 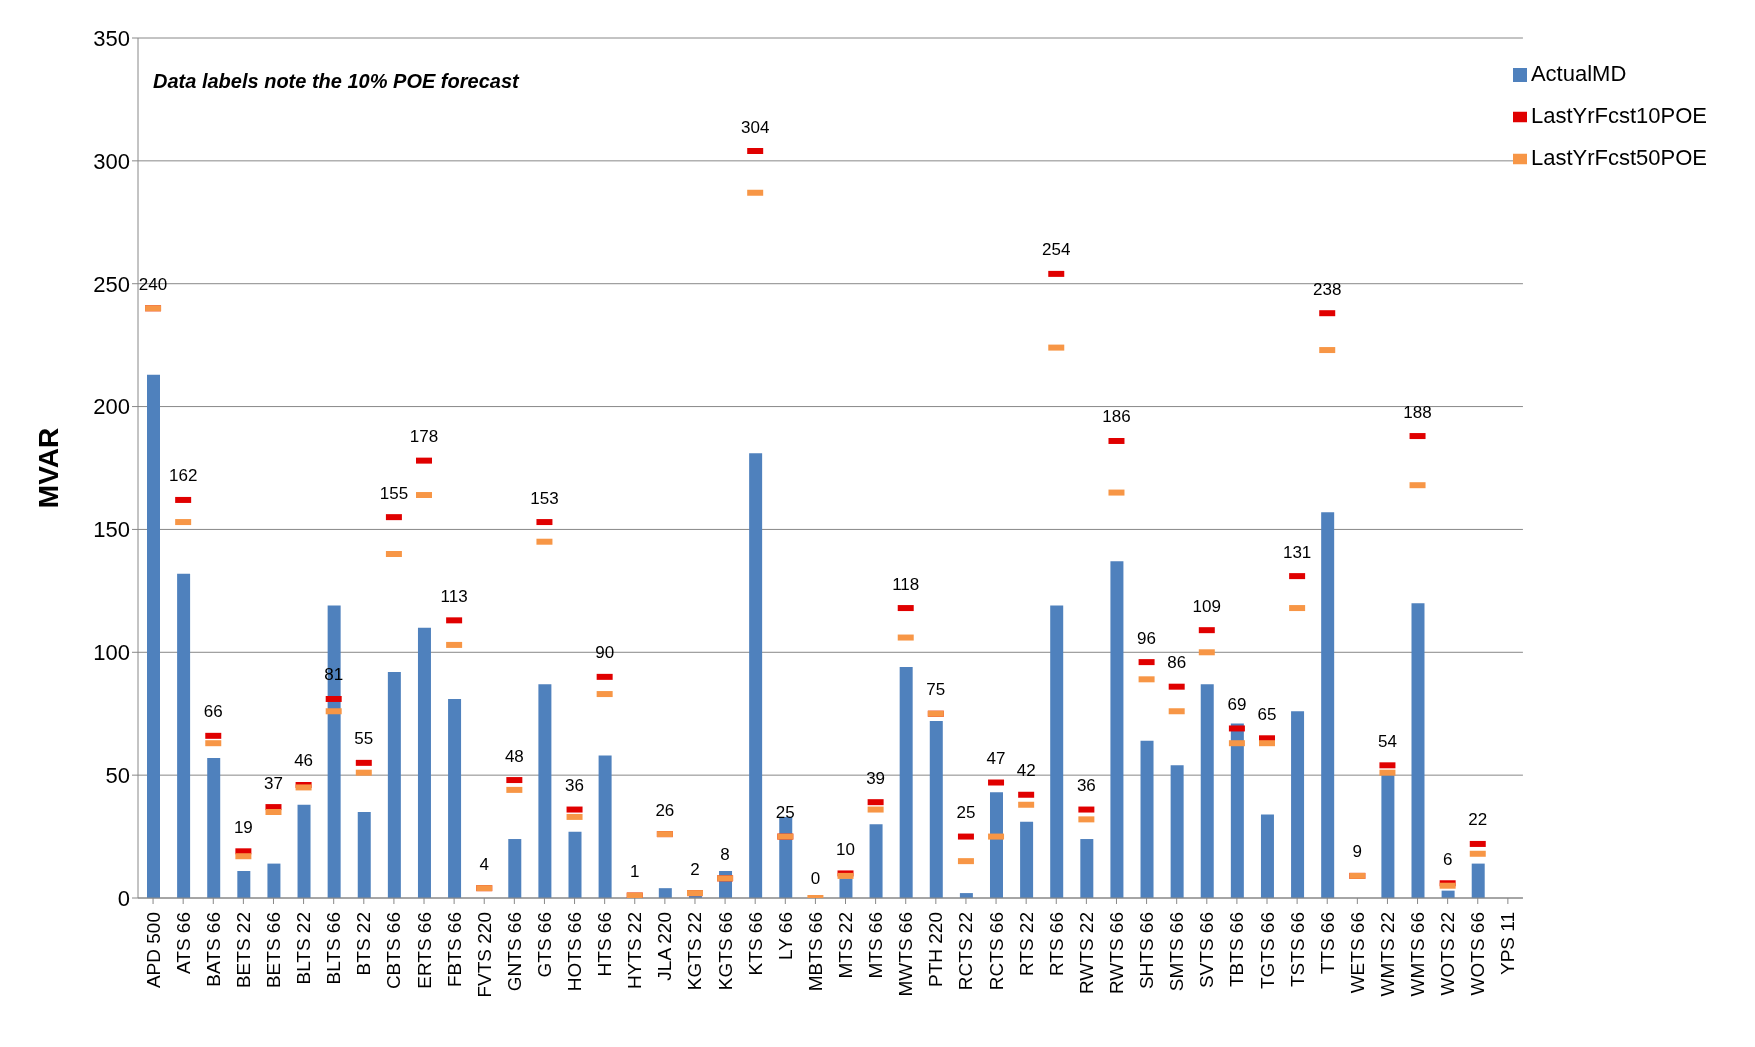 I want to click on data-label: 188, so click(x=1417, y=412).